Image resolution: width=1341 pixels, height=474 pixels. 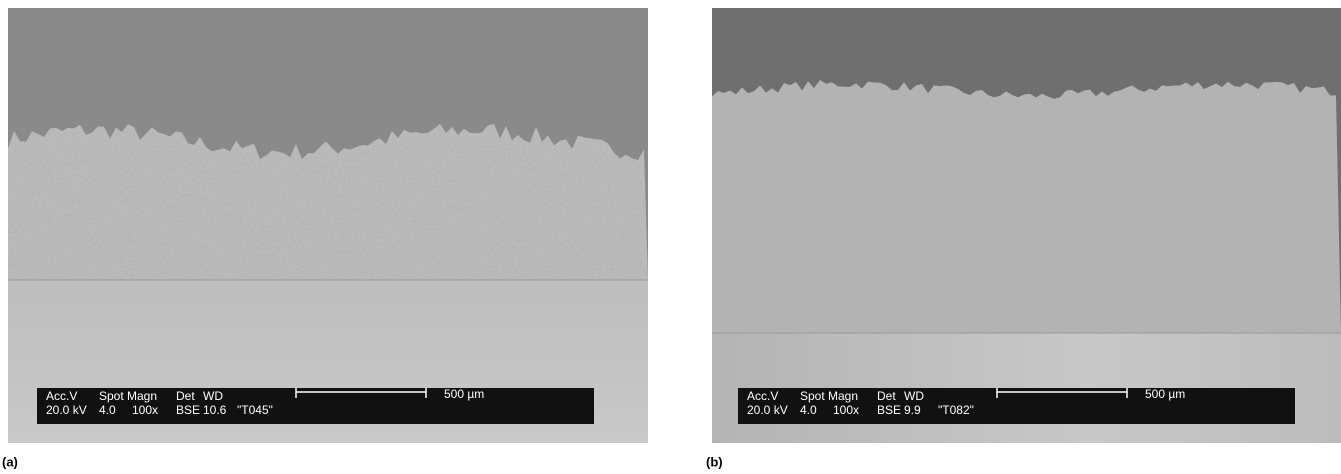 I want to click on info-value: "T082", so click(x=956, y=410).